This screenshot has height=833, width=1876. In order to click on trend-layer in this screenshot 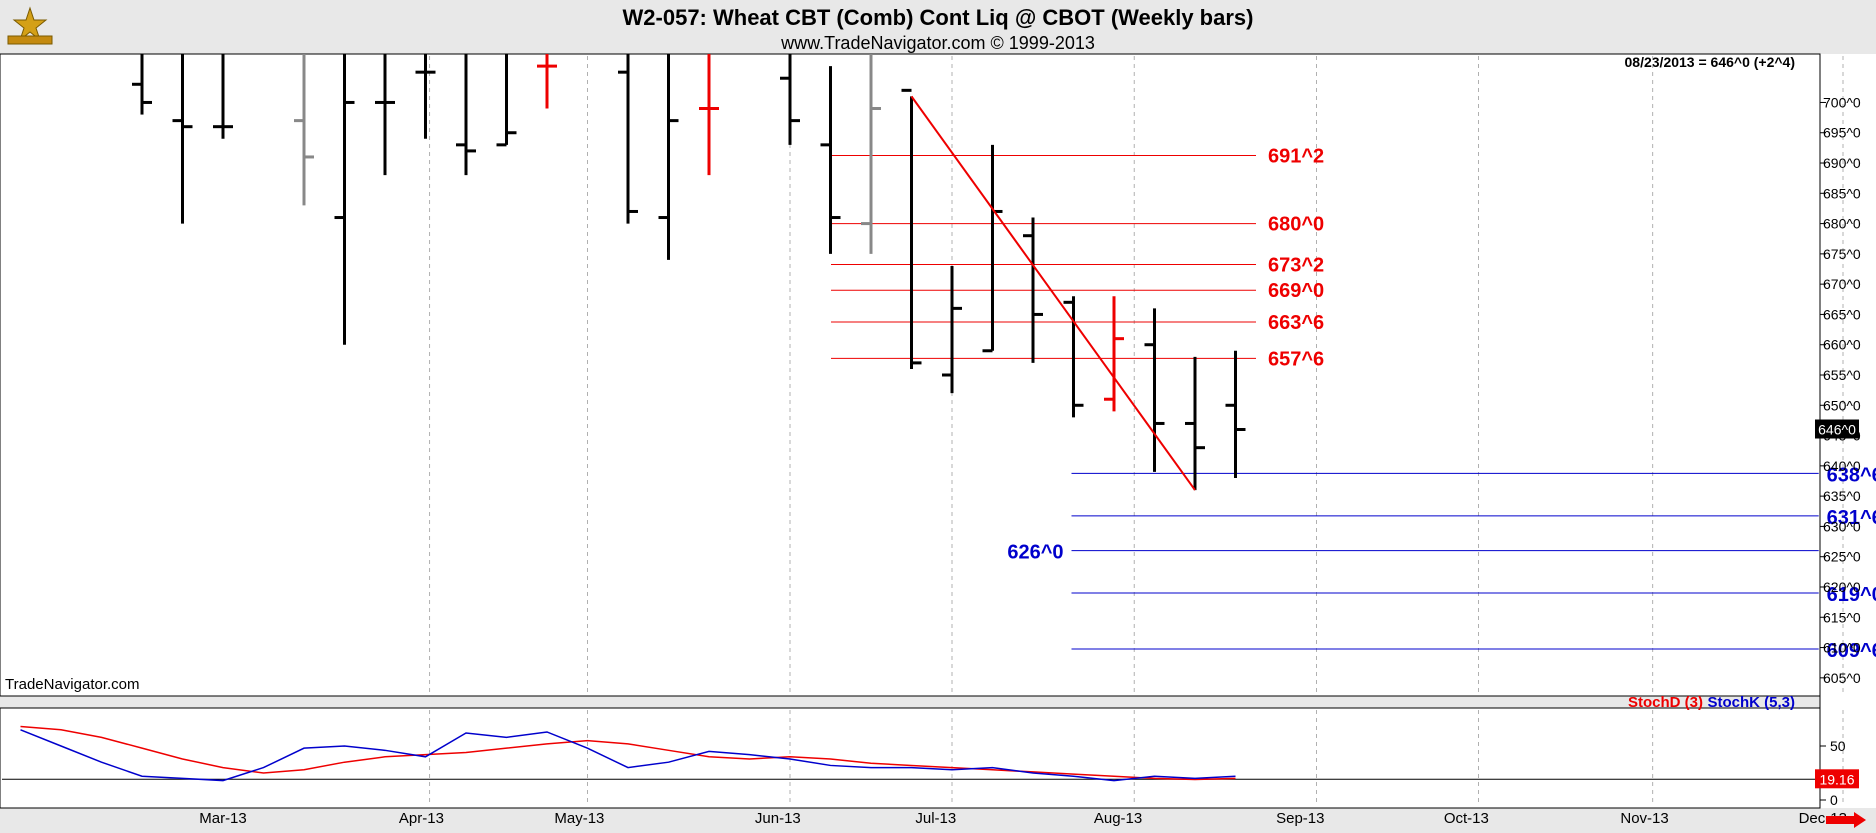, I will do `click(1053, 293)`.